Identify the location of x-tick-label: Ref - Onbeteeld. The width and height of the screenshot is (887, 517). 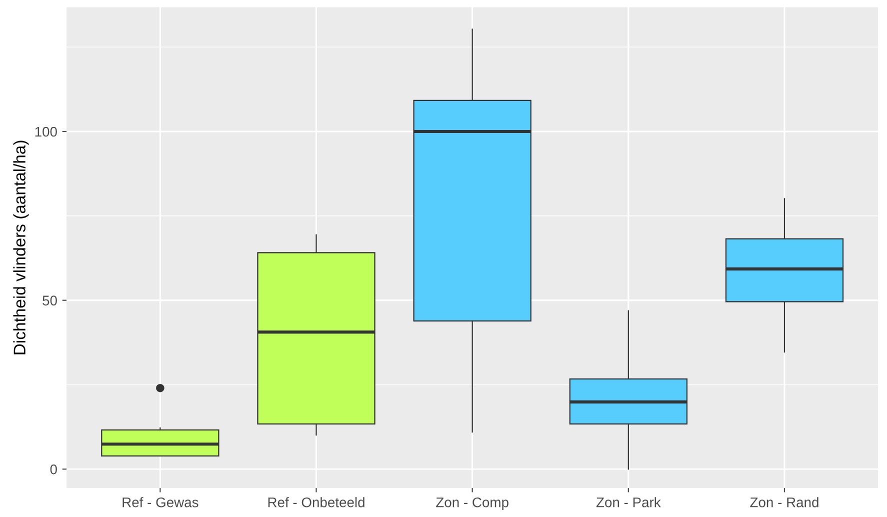
(316, 502).